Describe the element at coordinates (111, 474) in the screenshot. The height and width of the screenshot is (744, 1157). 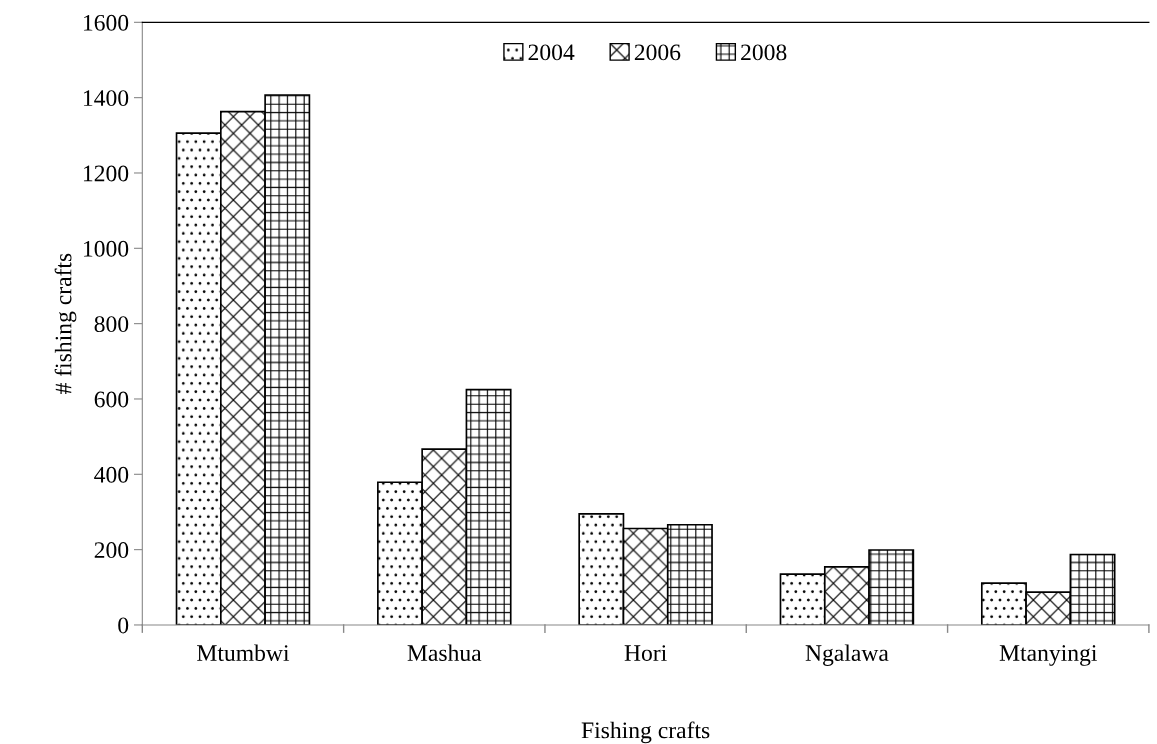
I see `y-tick-label: 400` at that location.